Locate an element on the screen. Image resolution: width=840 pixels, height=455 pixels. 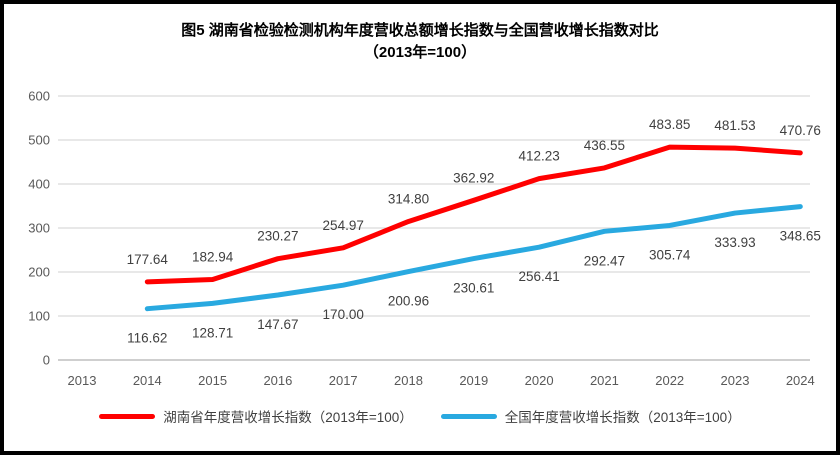
legend-label-hunan: 湖南省年度营收增长指数（2013年=100） is located at coordinates (288, 417).